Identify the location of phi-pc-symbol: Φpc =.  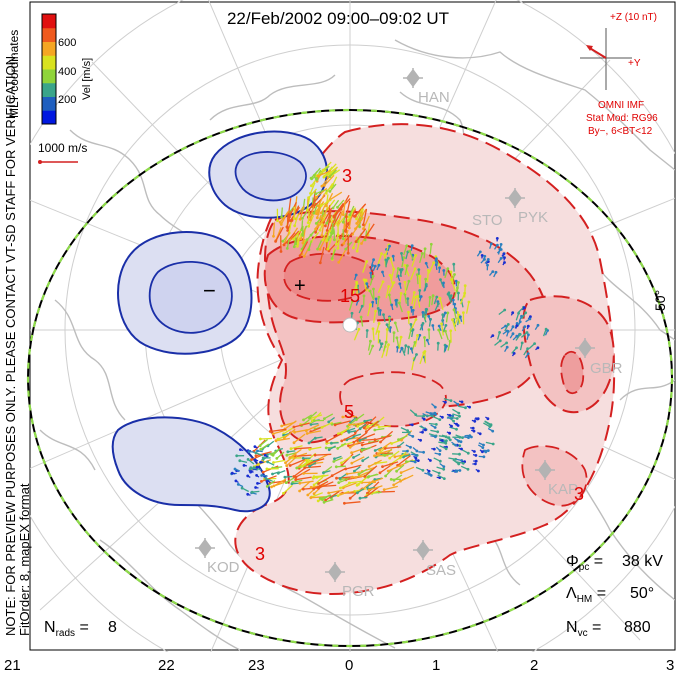
(584, 563).